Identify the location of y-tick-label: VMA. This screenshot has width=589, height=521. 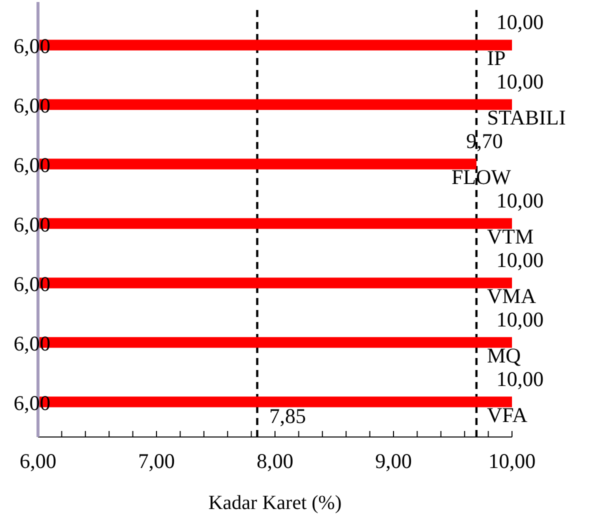
(512, 296).